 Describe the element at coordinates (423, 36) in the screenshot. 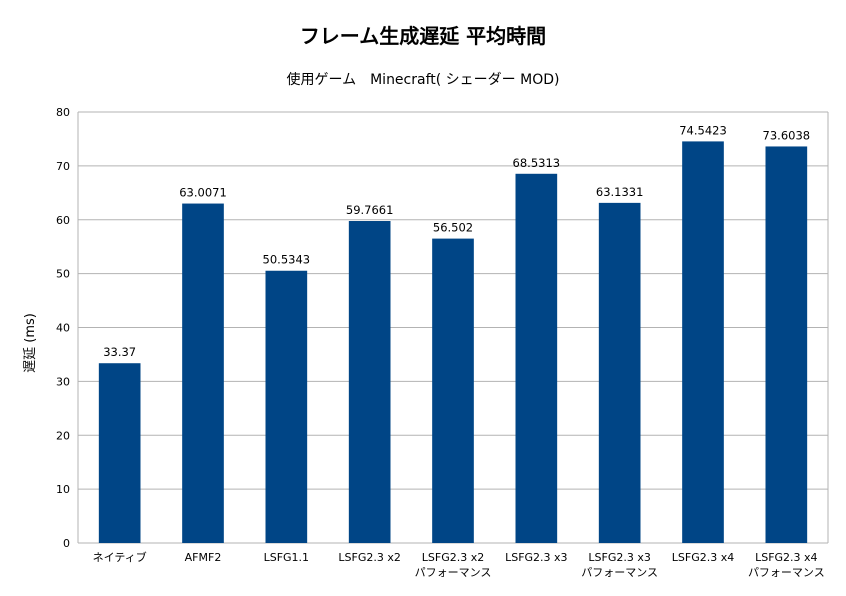

I see `chart-title: フレーム生成遅延 平均時間` at that location.